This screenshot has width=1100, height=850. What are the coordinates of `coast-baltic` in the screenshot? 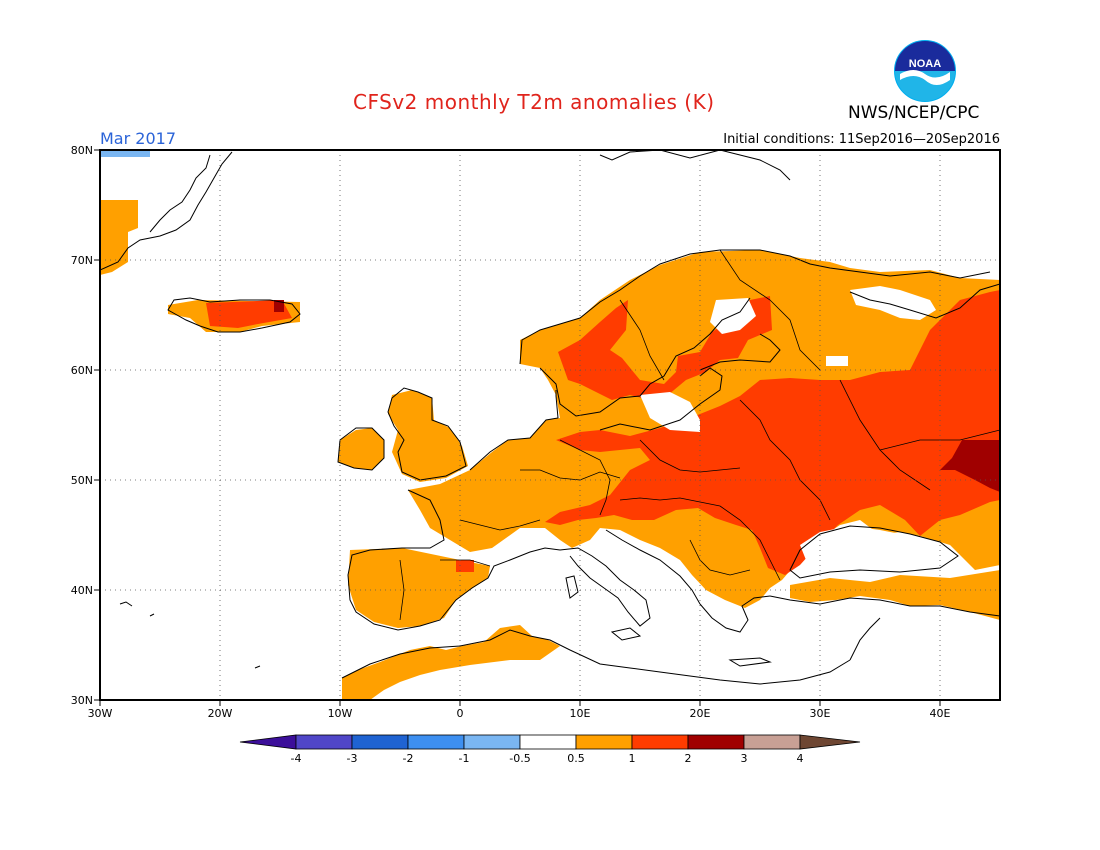 It's located at (661, 399).